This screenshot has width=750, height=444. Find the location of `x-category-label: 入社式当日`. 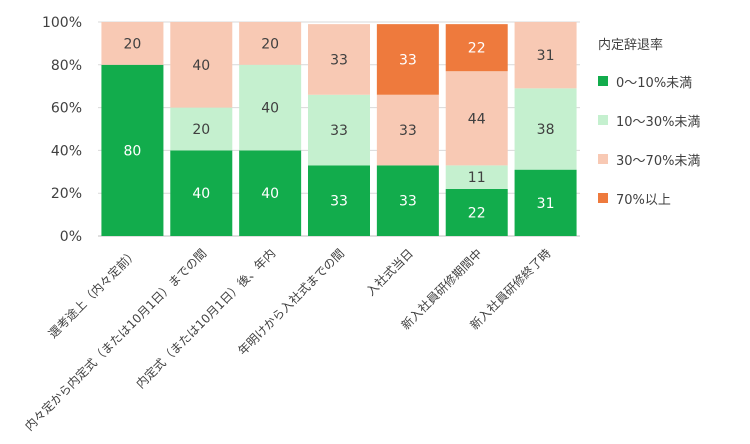

x-category-label: 入社式当日 is located at coordinates (389, 272).